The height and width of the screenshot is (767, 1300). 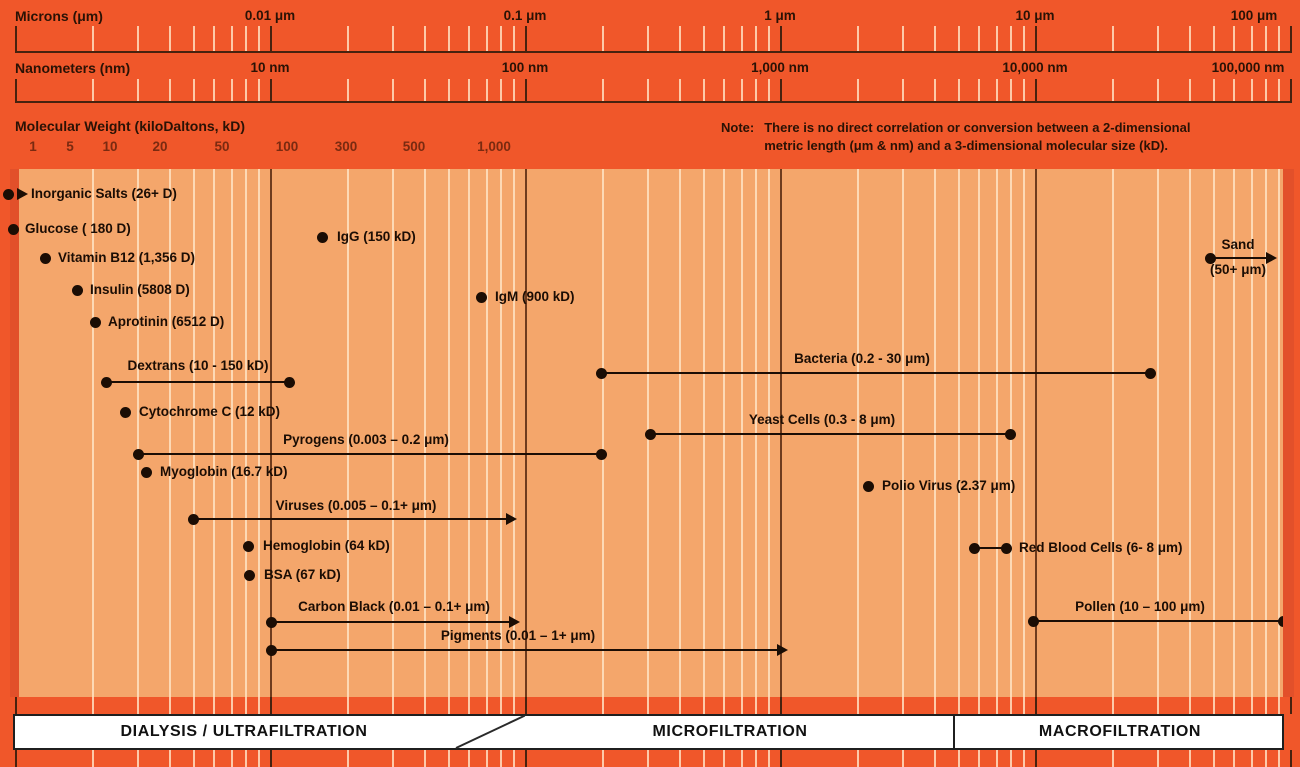 I want to click on major-gridline, so click(x=526, y=433).